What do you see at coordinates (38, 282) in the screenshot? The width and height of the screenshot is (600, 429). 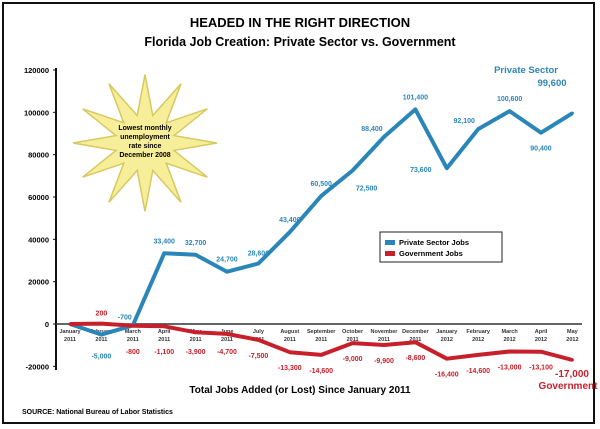 I see `y-tick-label: 20000` at bounding box center [38, 282].